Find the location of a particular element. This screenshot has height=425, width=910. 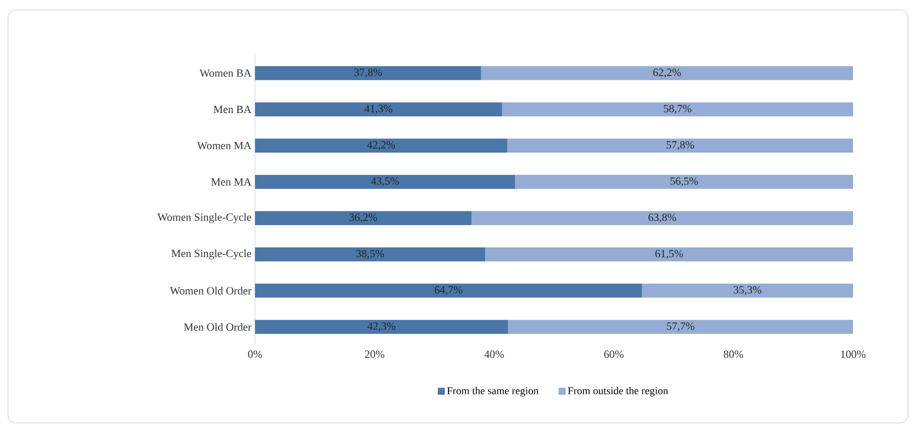

y-tick-label: Women BA is located at coordinates (226, 73).